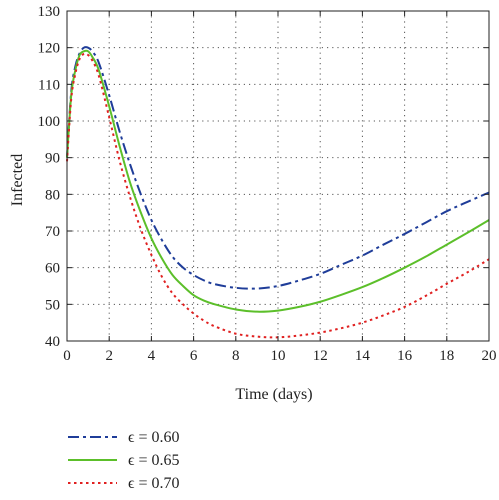  Describe the element at coordinates (446, 356) in the screenshot. I see `x-tick-label: 18` at that location.